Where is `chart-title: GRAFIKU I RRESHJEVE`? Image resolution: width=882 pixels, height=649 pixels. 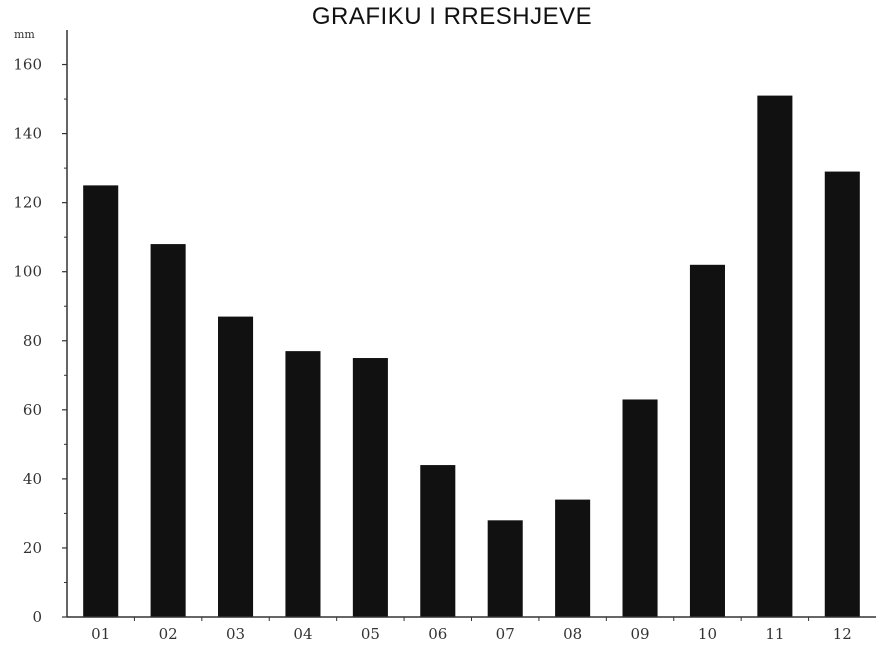
chart-title: GRAFIKU I RRESHJEVE is located at coordinates (452, 16).